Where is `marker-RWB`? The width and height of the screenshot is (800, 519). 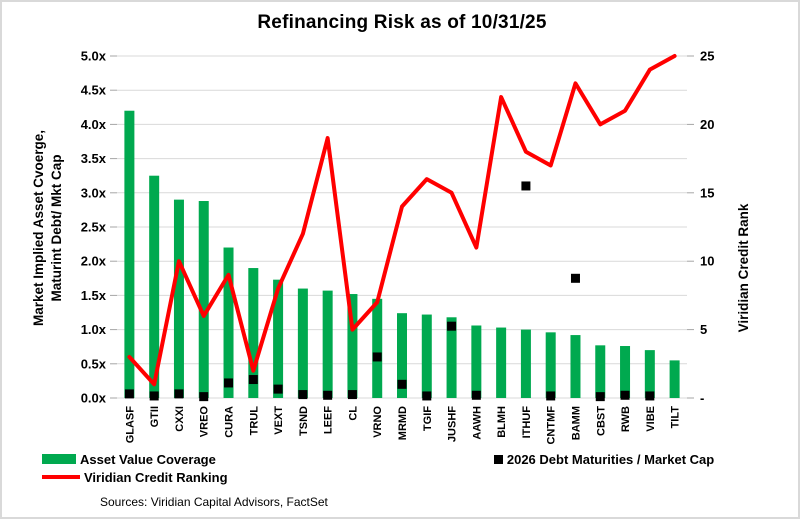
marker-RWB is located at coordinates (625, 395).